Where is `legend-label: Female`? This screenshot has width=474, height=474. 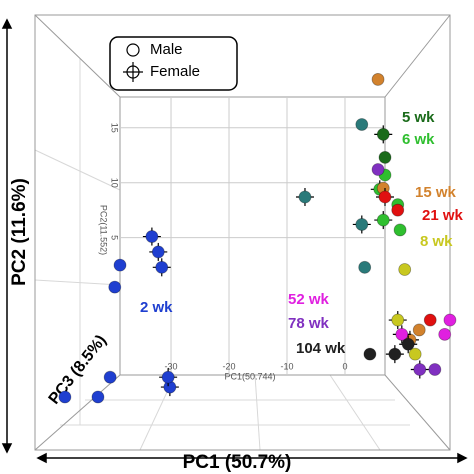
legend-label: Female is located at coordinates (175, 71).